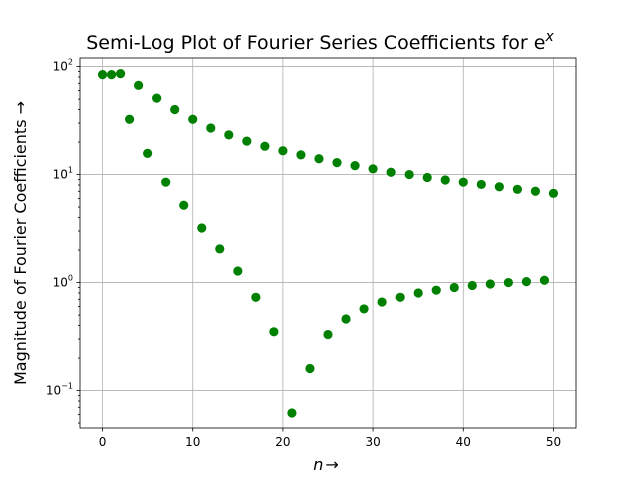  I want to click on x-tick-label: 50, so click(553, 442).